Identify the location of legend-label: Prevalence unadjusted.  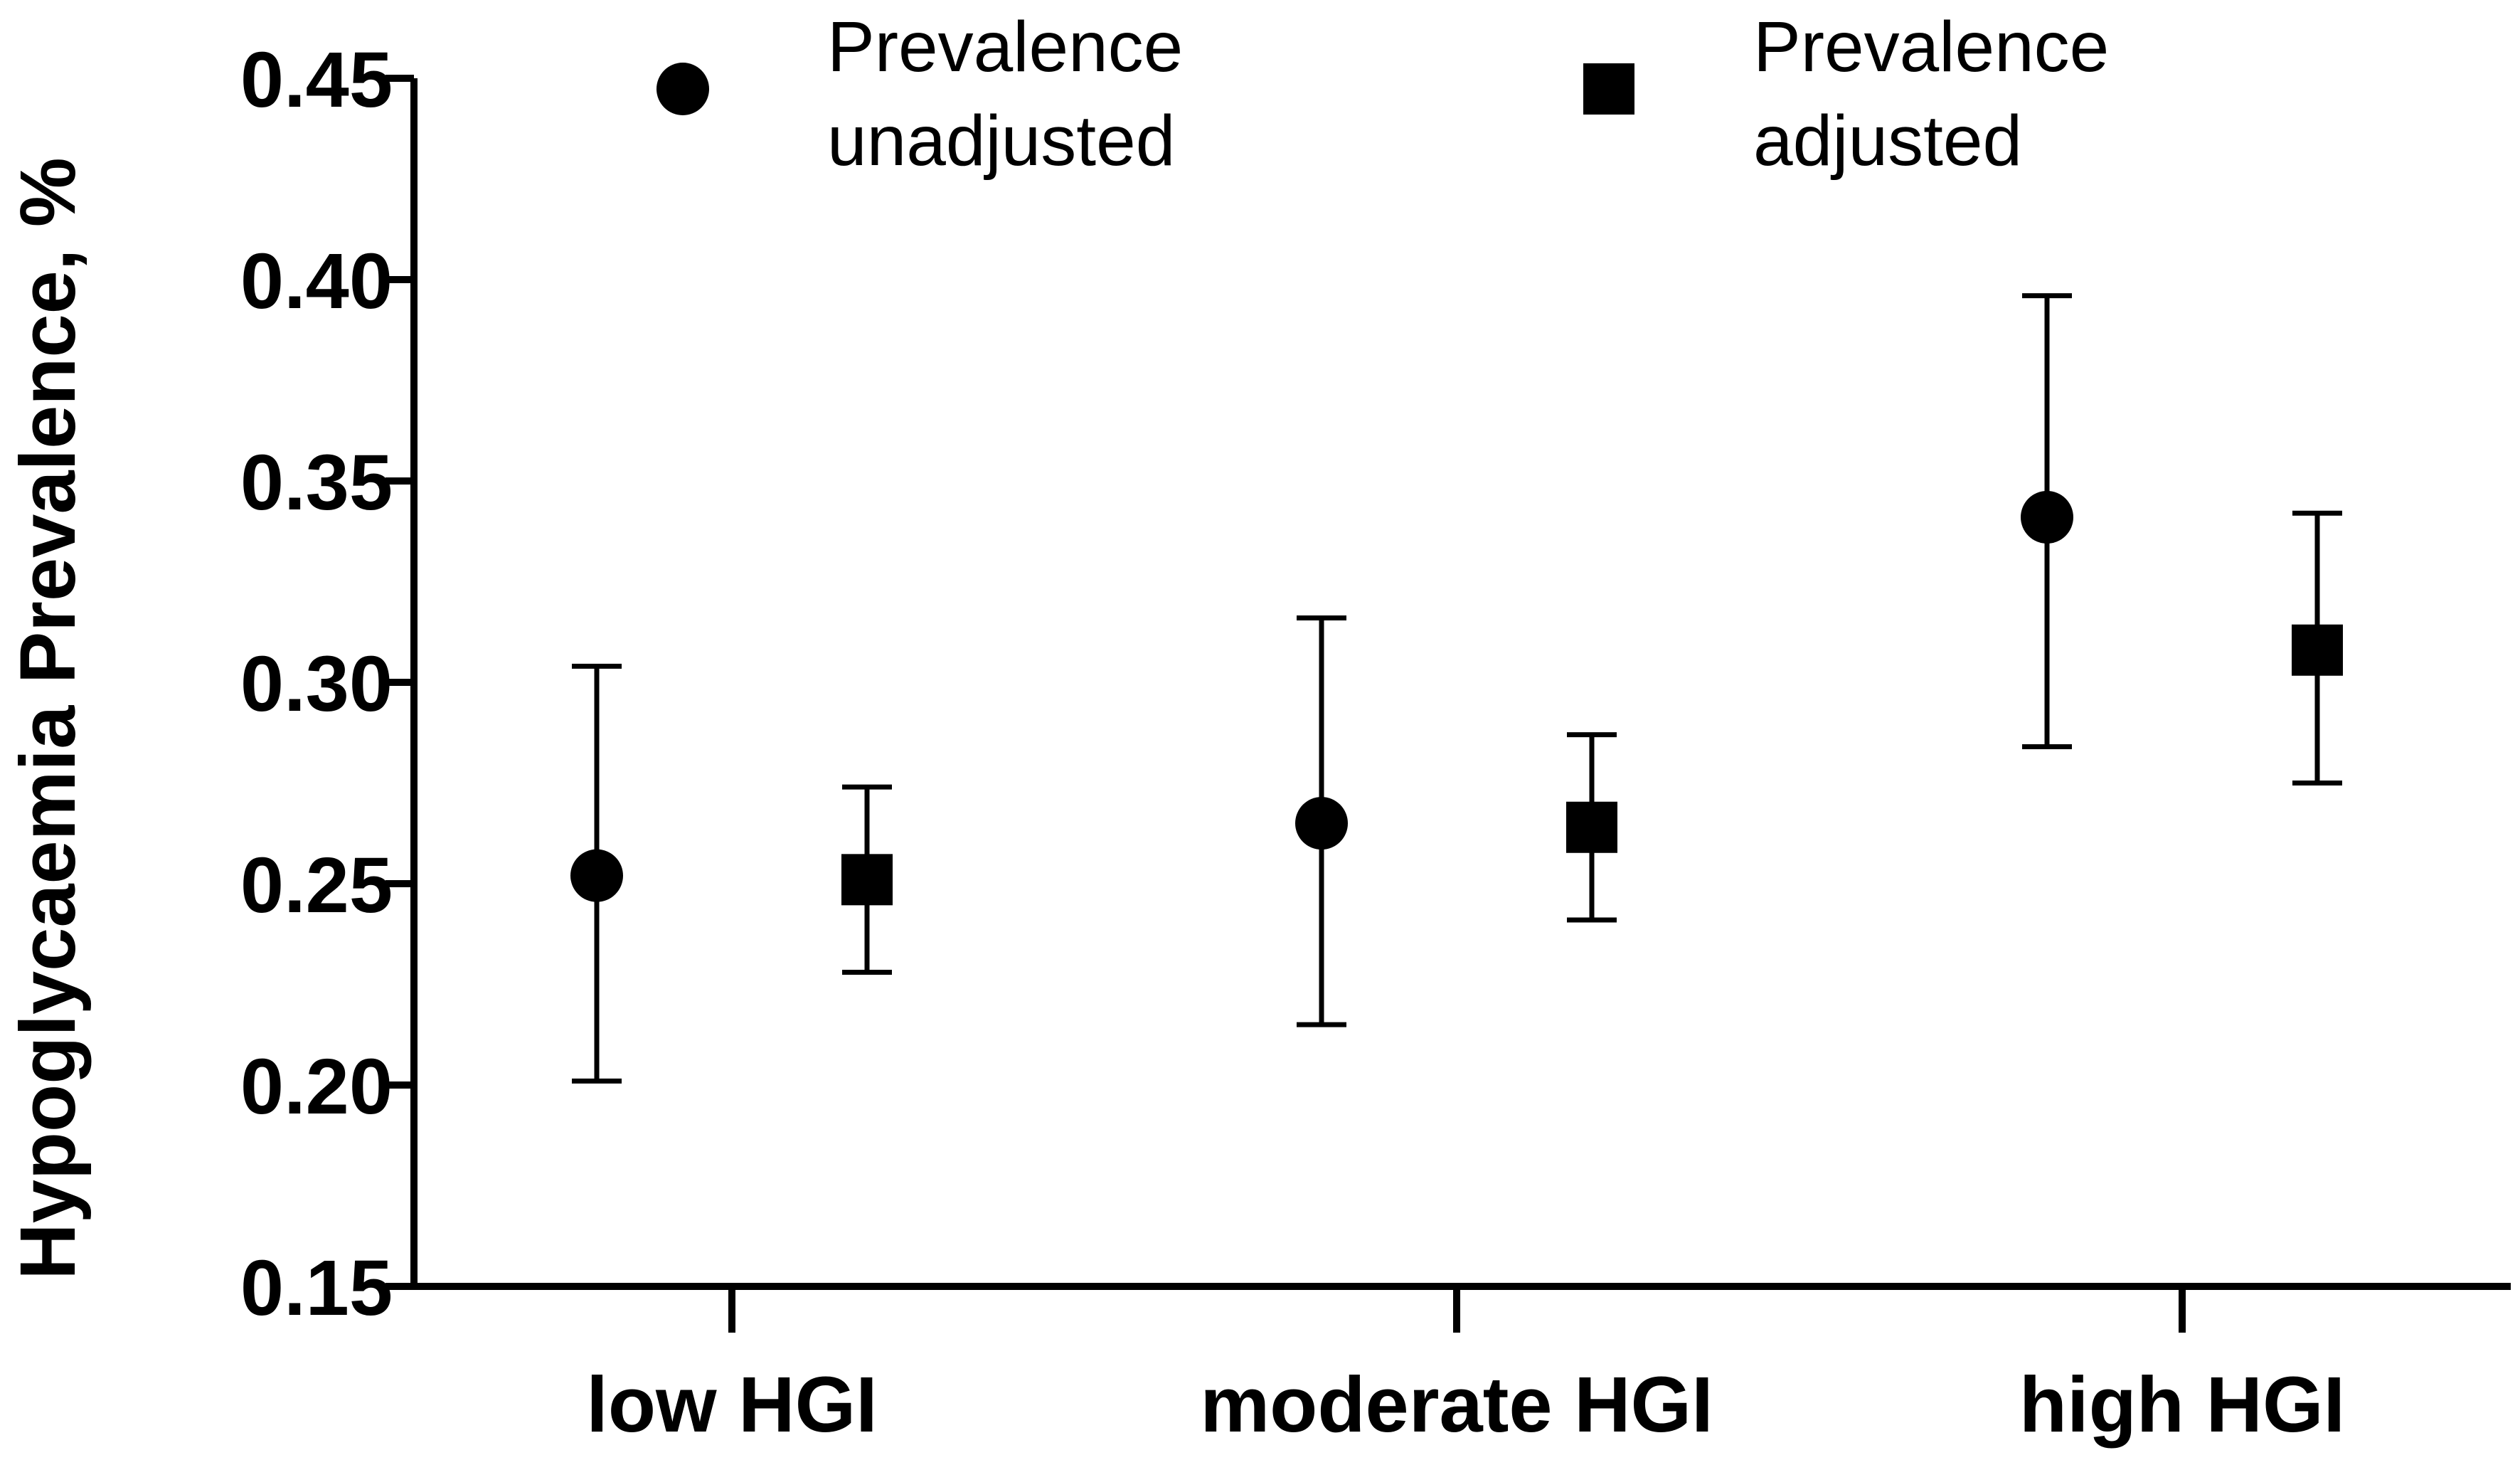
(1005, 94).